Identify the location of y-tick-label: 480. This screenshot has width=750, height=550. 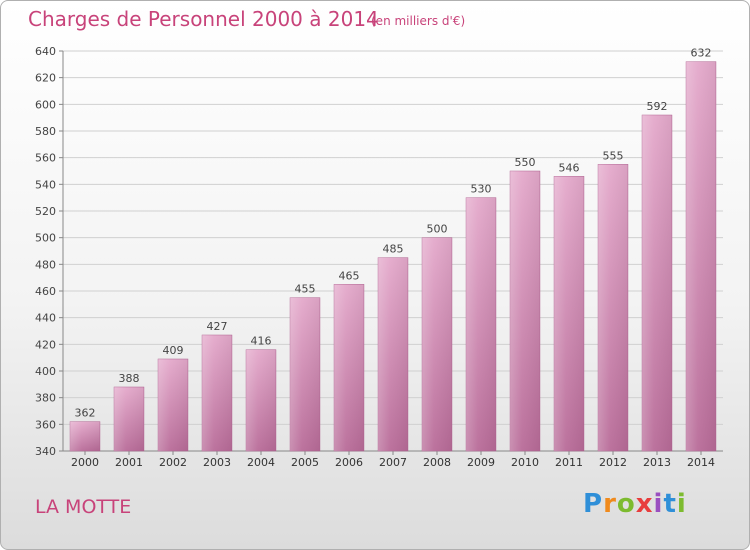
(45, 264).